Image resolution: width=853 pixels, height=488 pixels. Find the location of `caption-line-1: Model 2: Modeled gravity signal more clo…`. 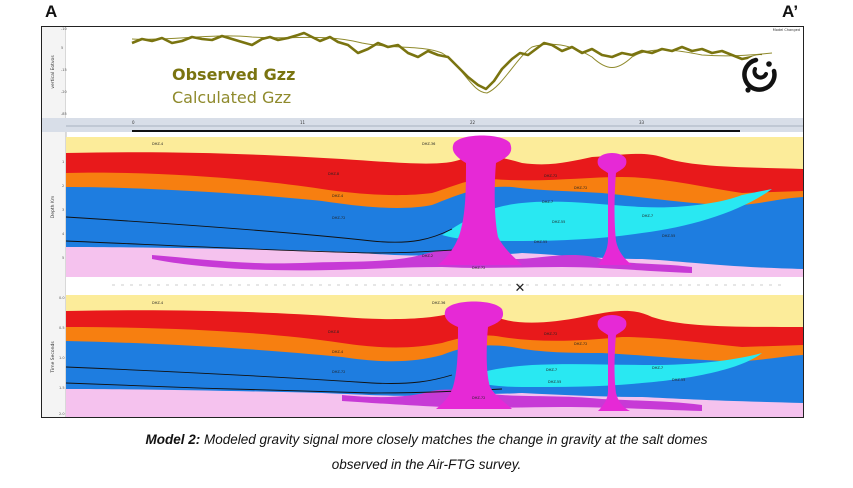

caption-line-1: Model 2: Modeled gravity signal more clo… is located at coordinates (426, 439).